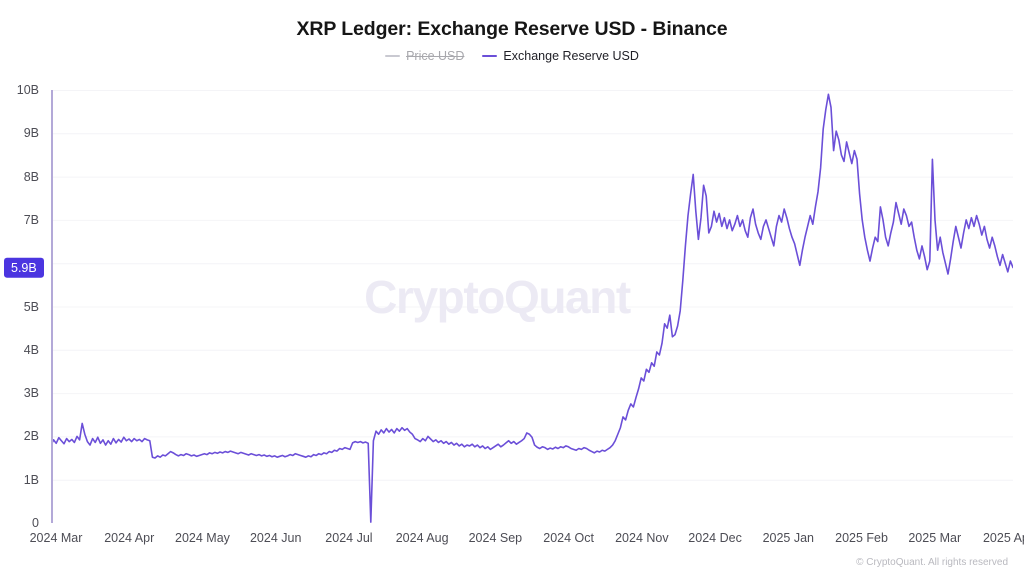  I want to click on y-tick-label: 7B, so click(31, 219).